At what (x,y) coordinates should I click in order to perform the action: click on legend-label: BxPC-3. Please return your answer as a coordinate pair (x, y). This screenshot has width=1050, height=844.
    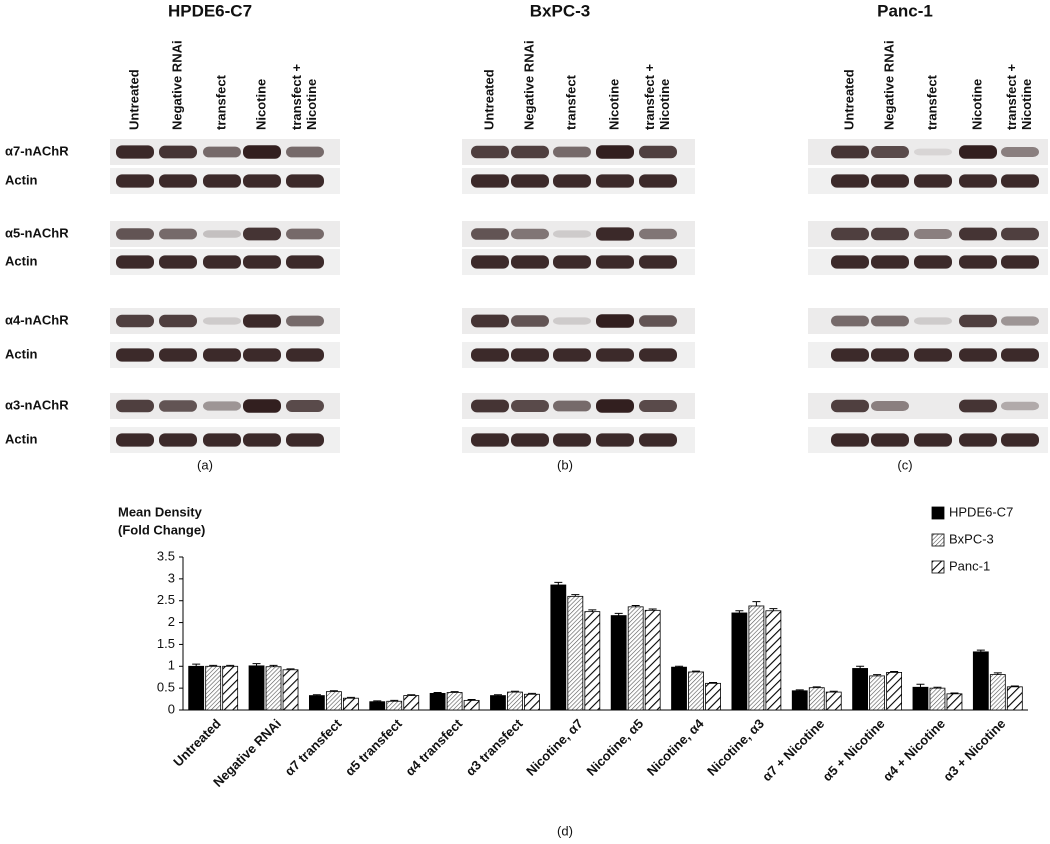
    Looking at the image, I should click on (971, 538).